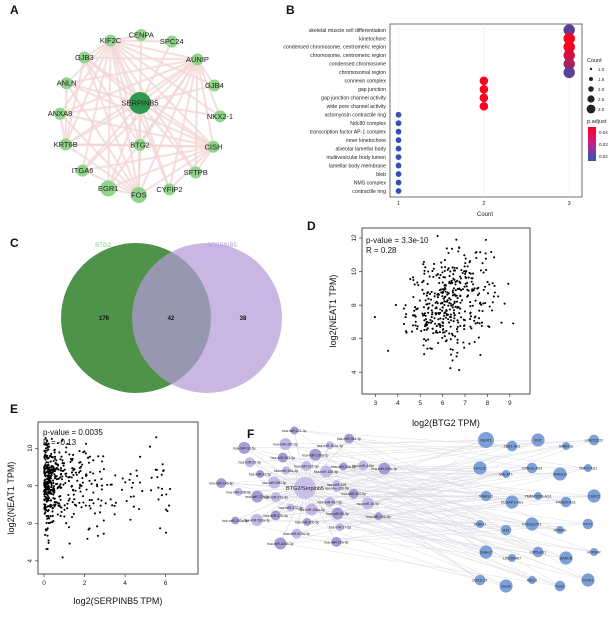 The height and width of the screenshot is (625, 614). I want to click on lncrna-label: TMPO-AS1, so click(588, 469).